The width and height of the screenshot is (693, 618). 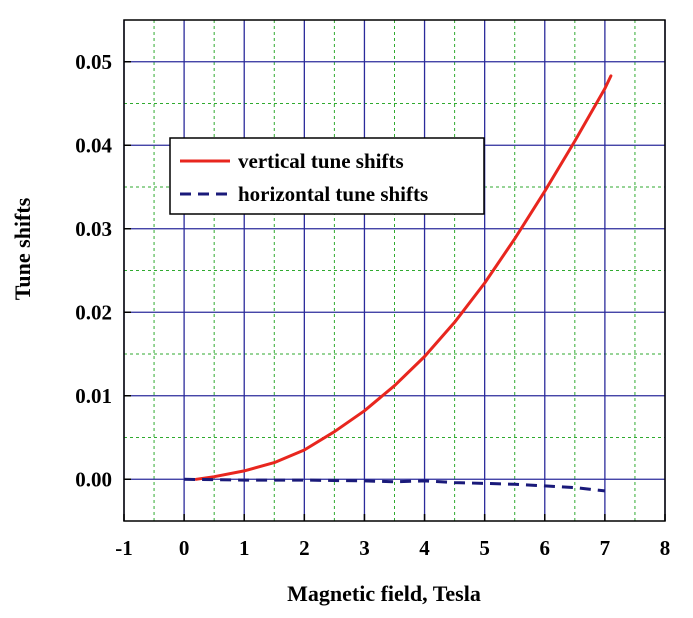 I want to click on x-tick-label: 1, so click(x=244, y=548).